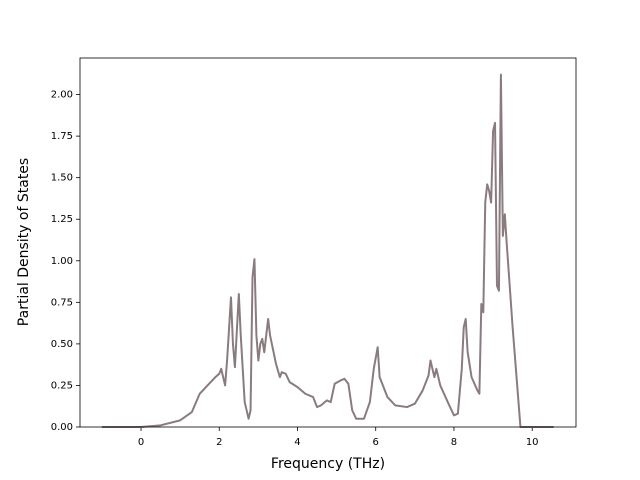  What do you see at coordinates (376, 442) in the screenshot?
I see `x-tick-label: 6` at bounding box center [376, 442].